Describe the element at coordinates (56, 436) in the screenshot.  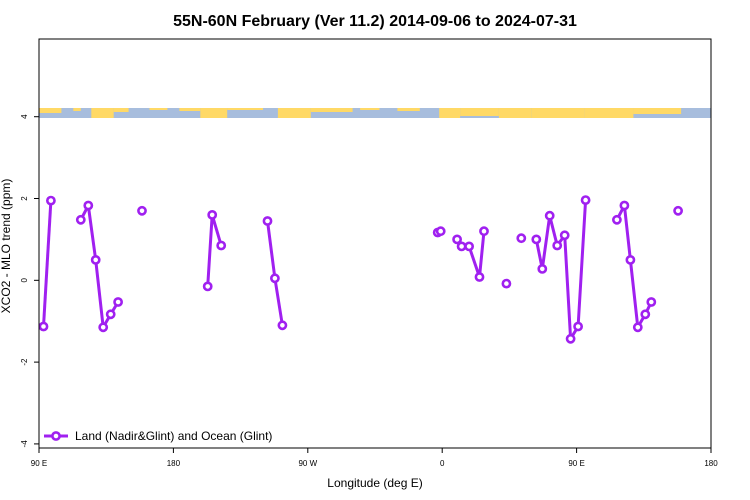
I see `legend-marker` at that location.